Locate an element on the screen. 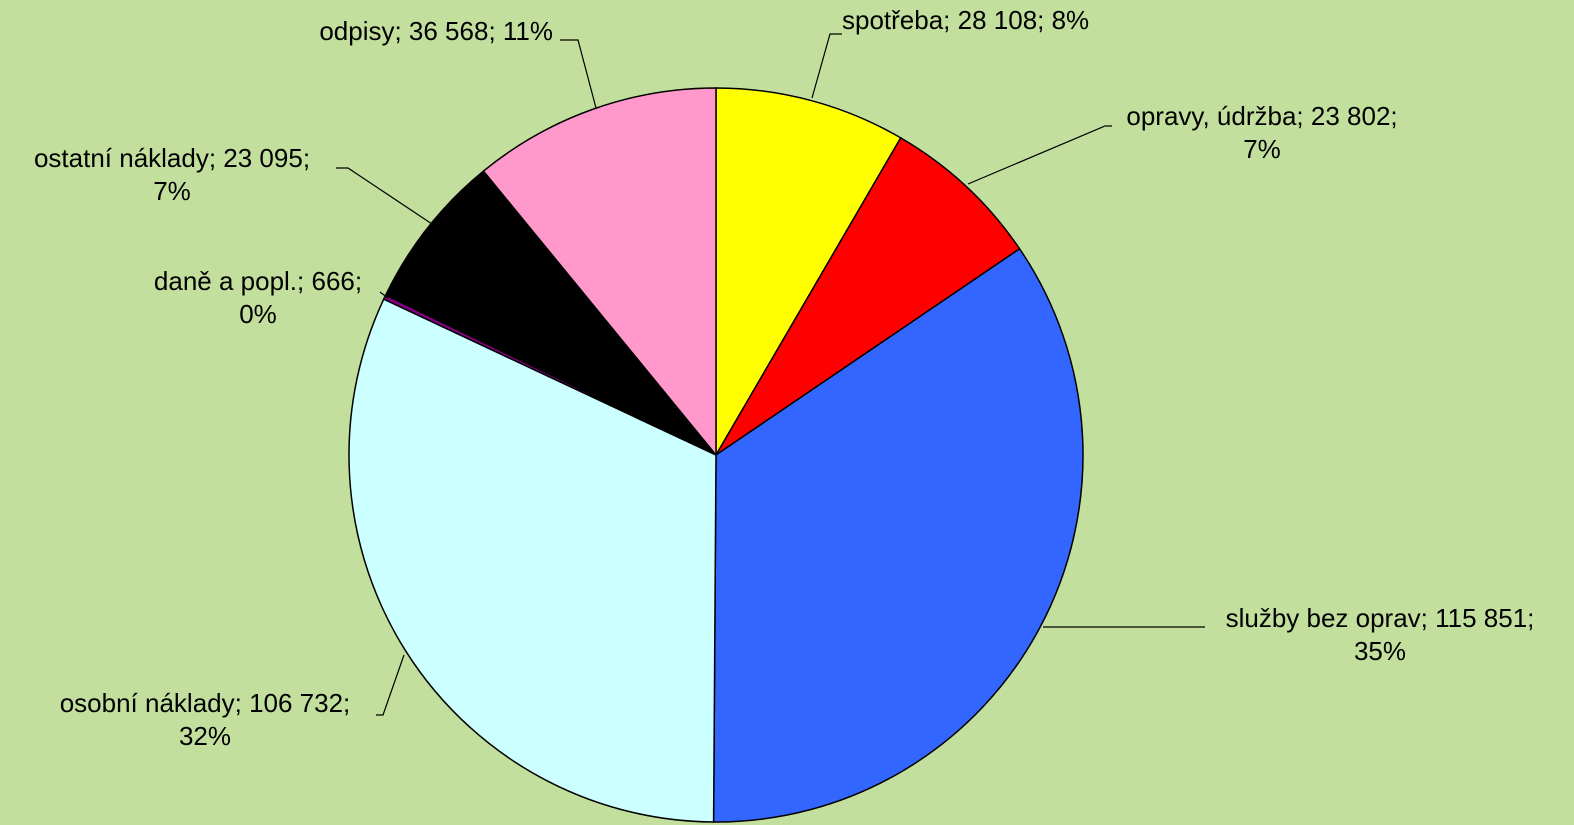 Image resolution: width=1574 pixels, height=825 pixels. data-label: 0% is located at coordinates (258, 314).